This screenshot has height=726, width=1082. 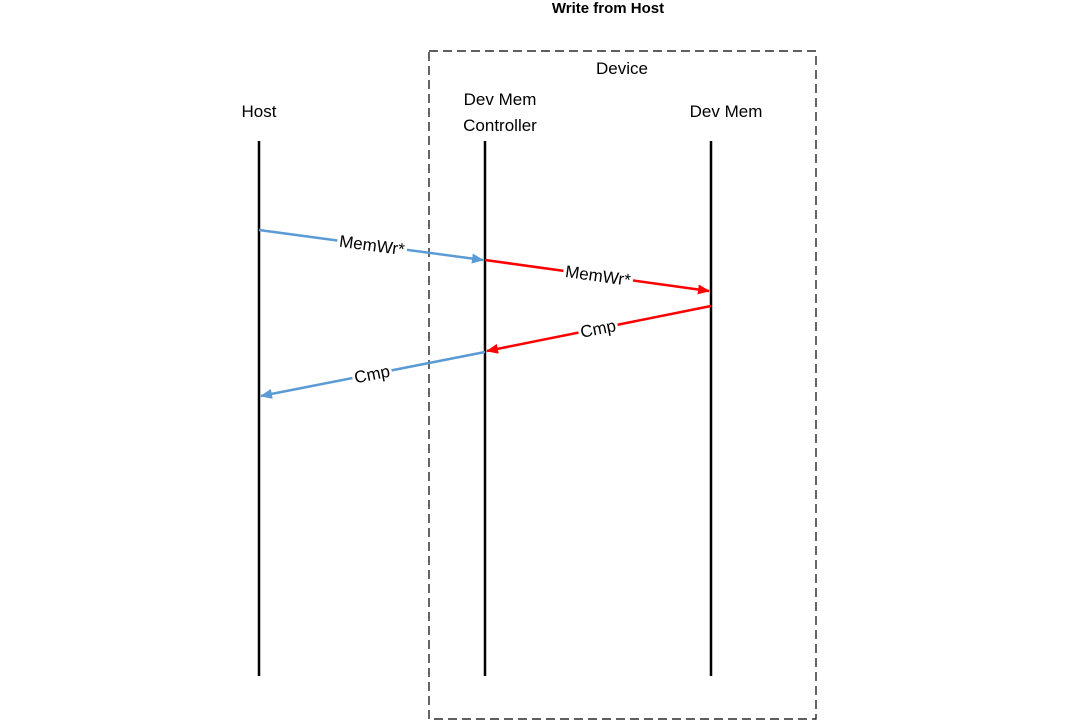 I want to click on message-2: MemWr*, so click(x=597, y=276).